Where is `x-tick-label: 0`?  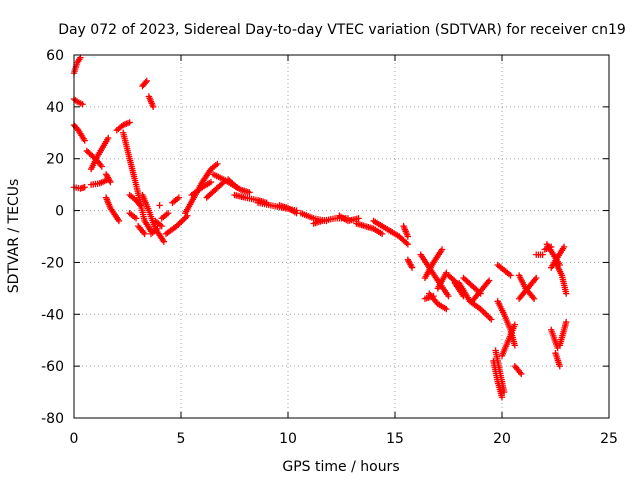 x-tick-label: 0 is located at coordinates (74, 439).